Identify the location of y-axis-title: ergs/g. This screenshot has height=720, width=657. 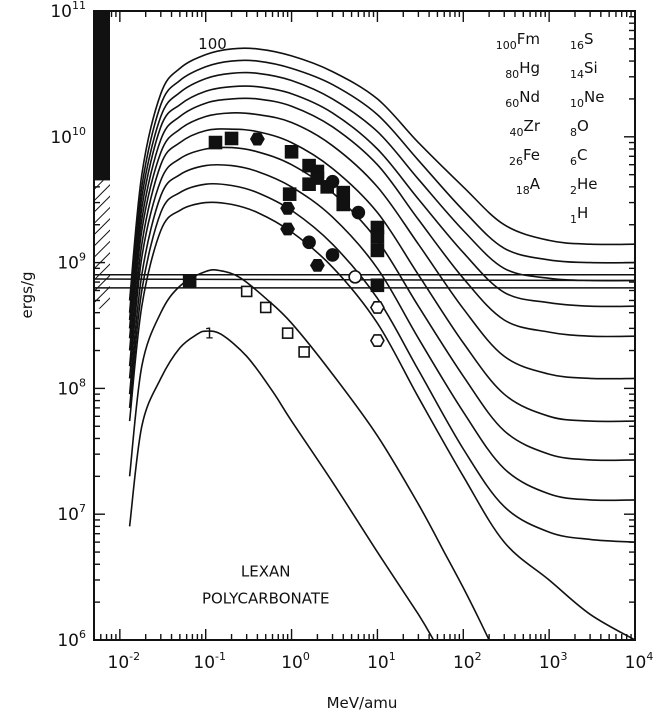
(27, 294).